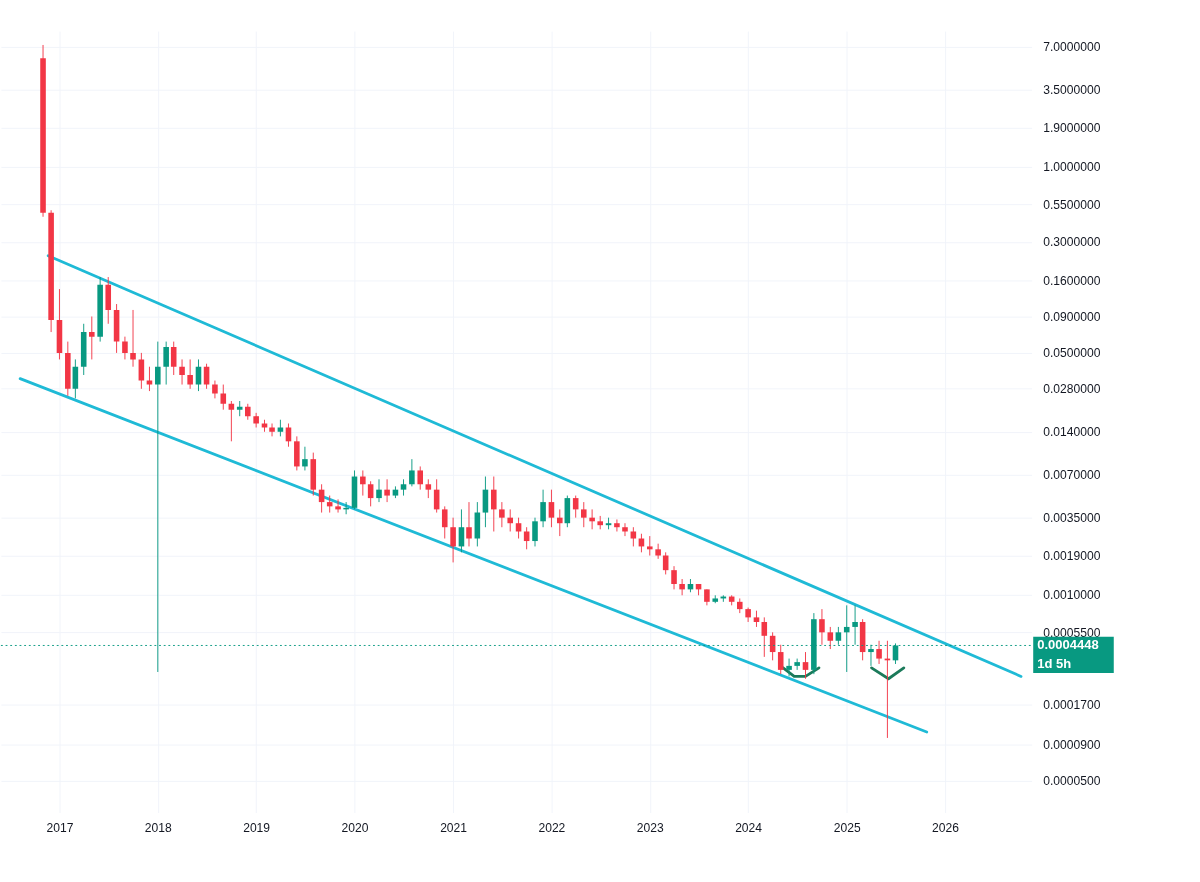 The width and height of the screenshot is (1200, 882). Describe the element at coordinates (1072, 705) in the screenshot. I see `y-tick-label: 0.0001700` at that location.